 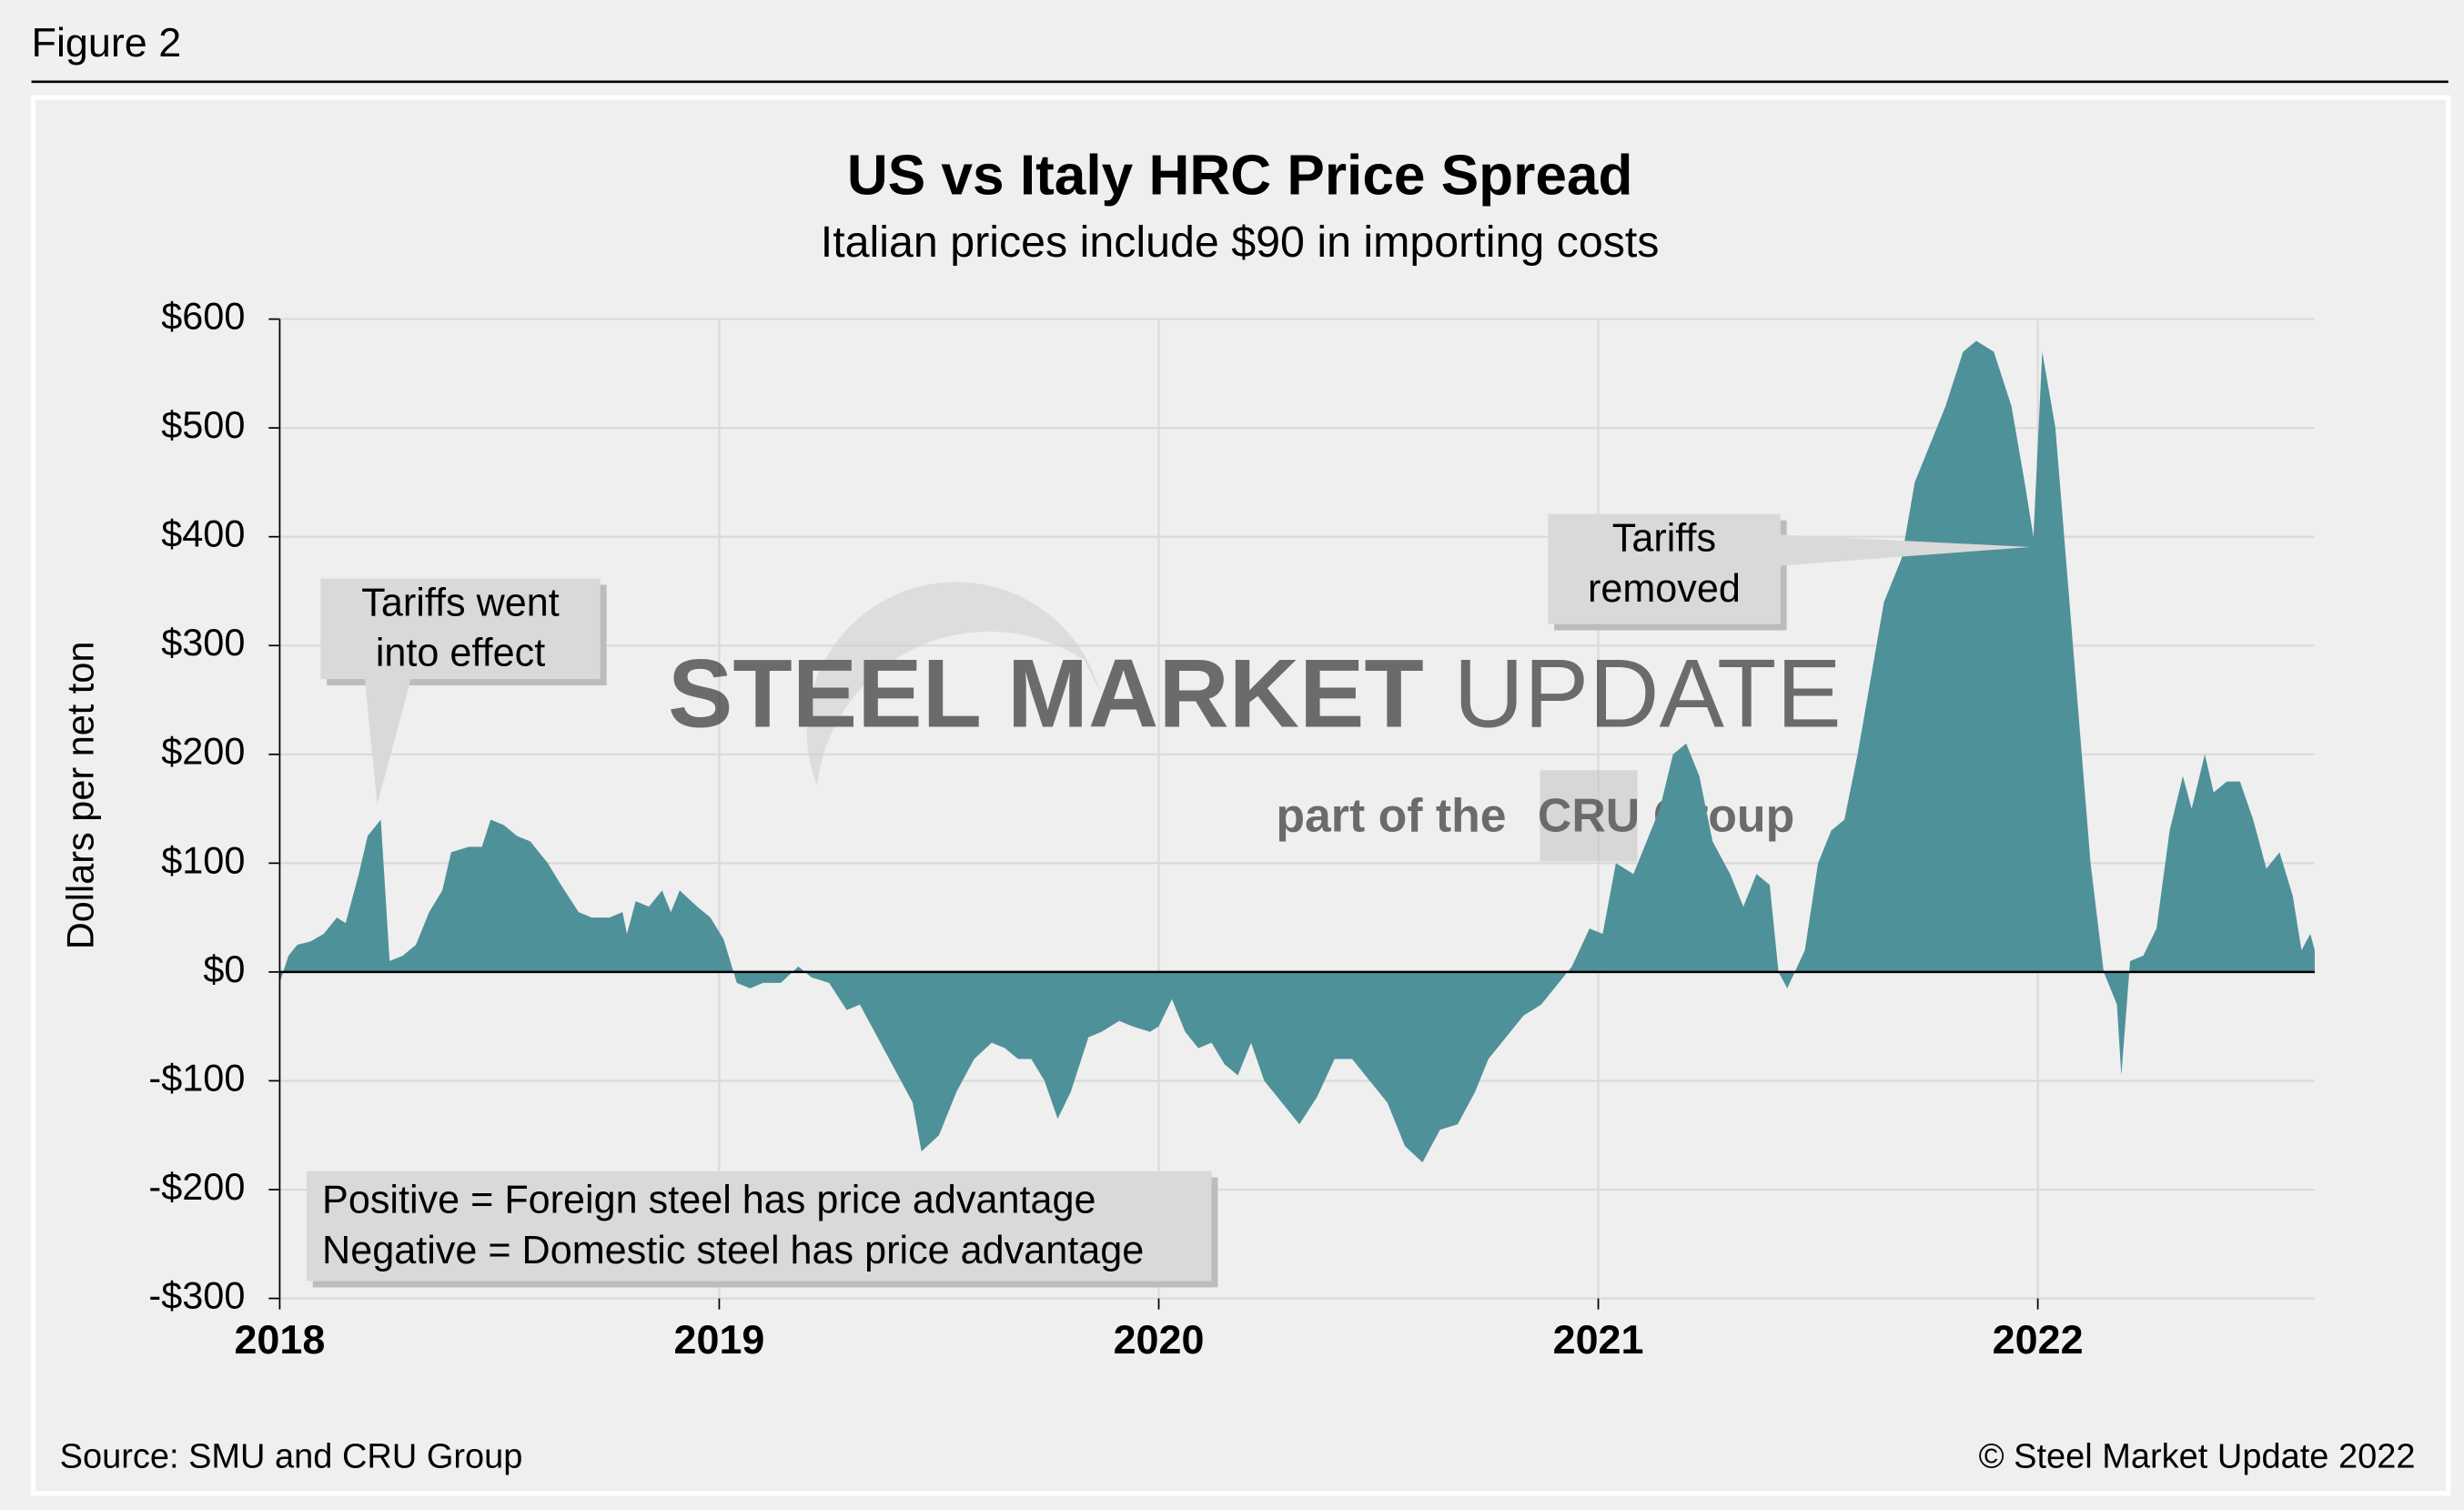 What do you see at coordinates (196, 1078) in the screenshot?
I see `y-tick-label: -$100` at bounding box center [196, 1078].